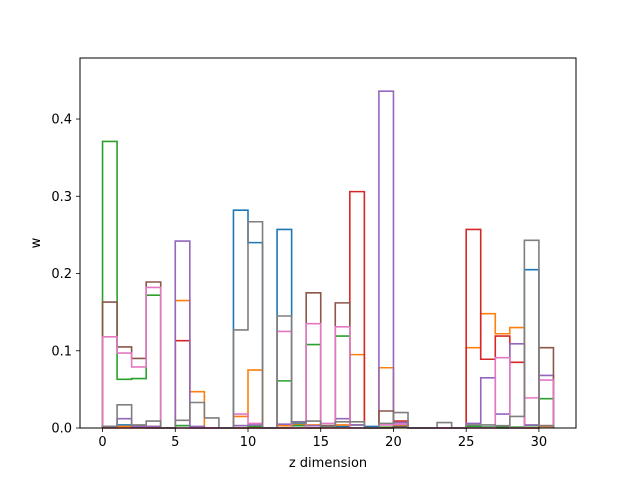 This screenshot has height=480, width=640. Describe the element at coordinates (36, 242) in the screenshot. I see `y-axis-label: w` at that location.